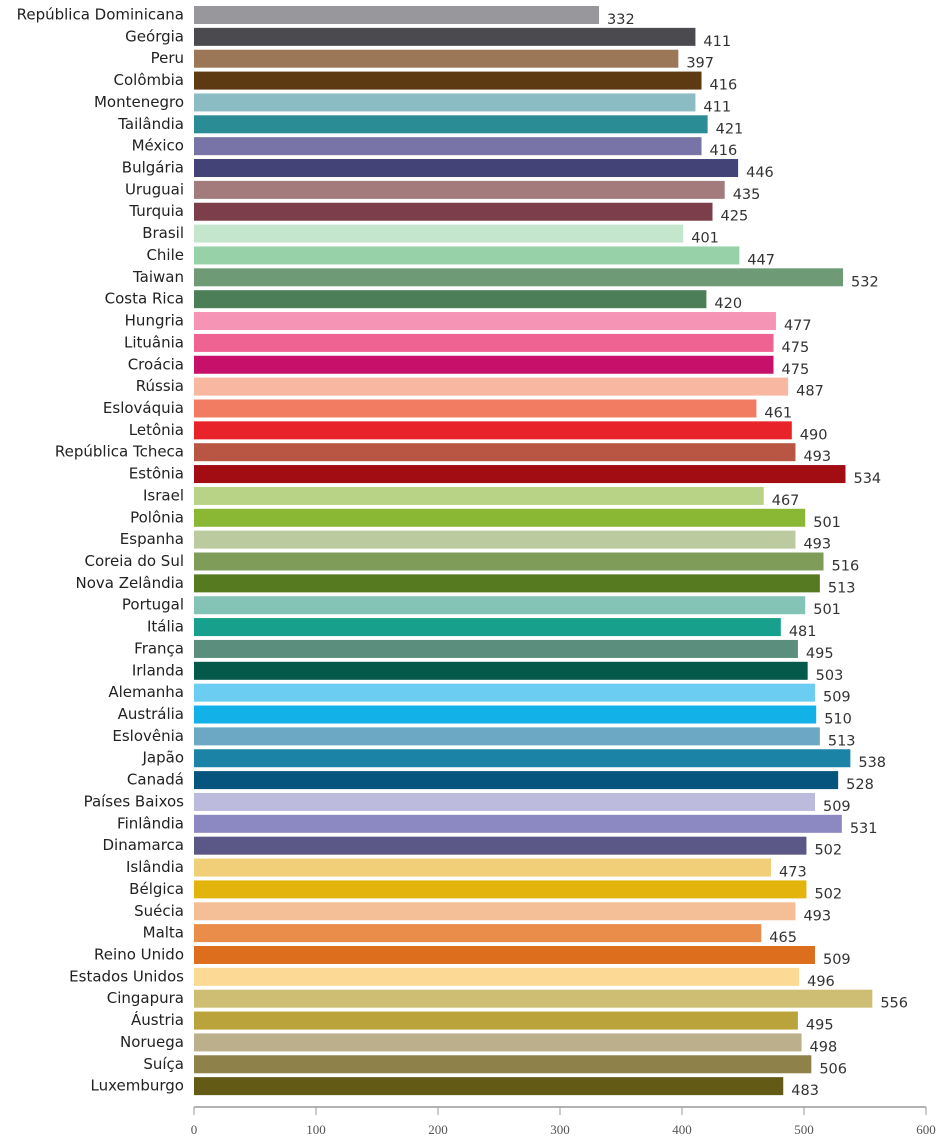 This screenshot has width=945, height=1140. What do you see at coordinates (838, 720) in the screenshot?
I see `value-label: 510` at bounding box center [838, 720].